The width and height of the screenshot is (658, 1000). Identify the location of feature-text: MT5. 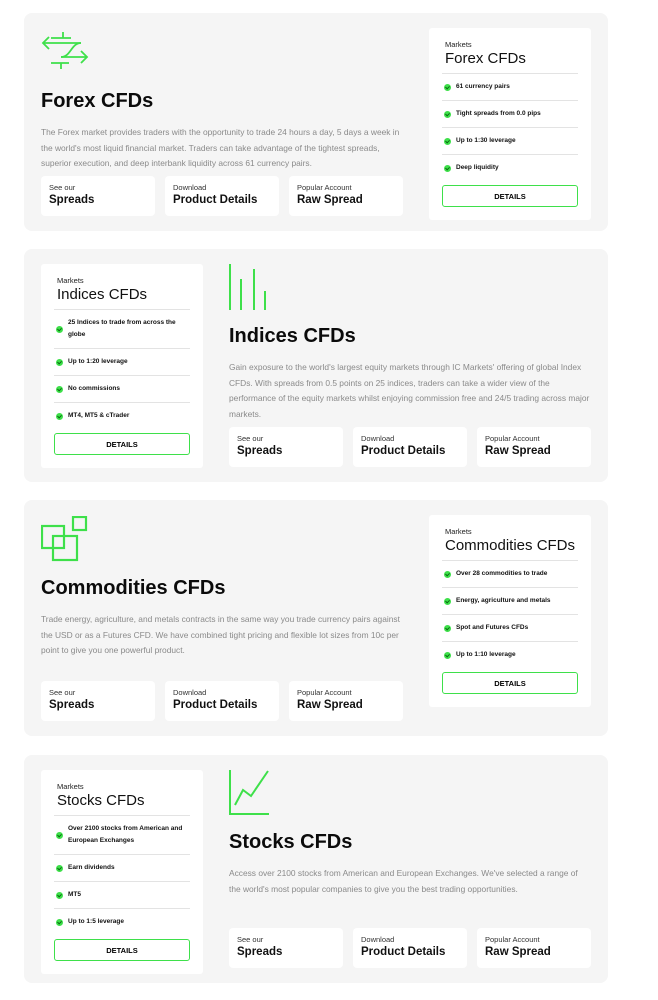
(74, 894).